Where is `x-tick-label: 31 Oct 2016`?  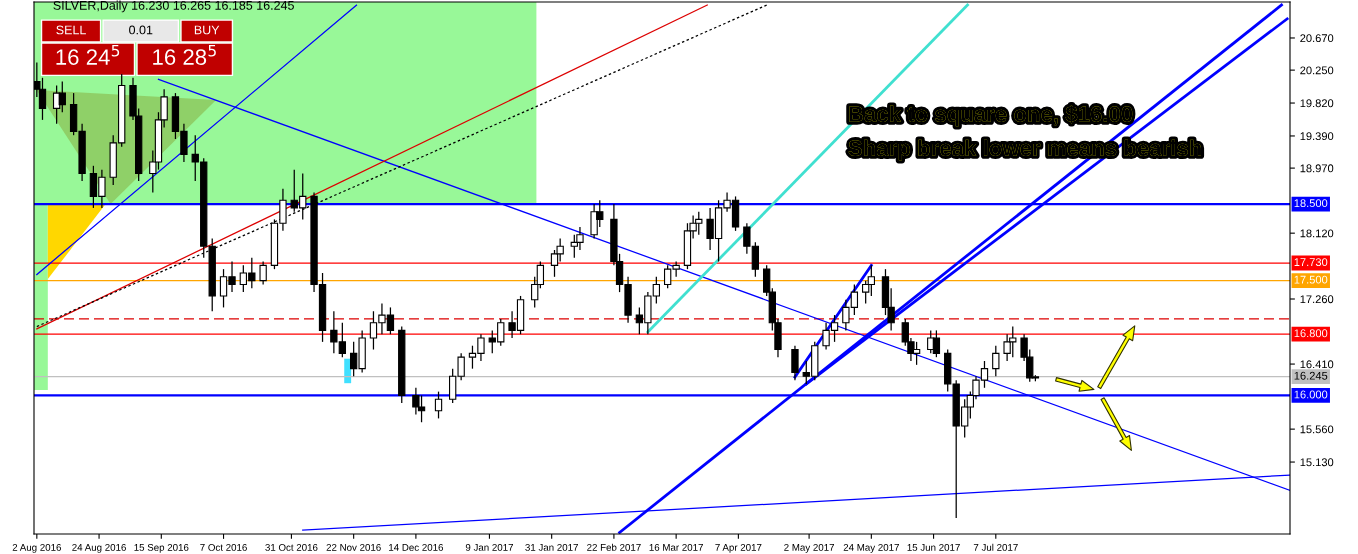 x-tick-label: 31 Oct 2016 is located at coordinates (291, 547).